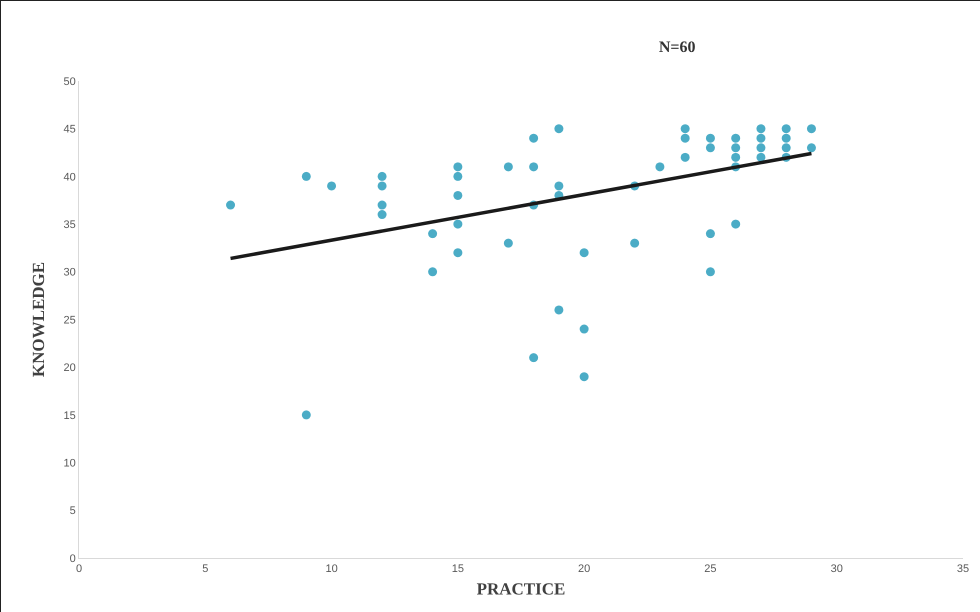 This screenshot has width=980, height=612. I want to click on y-tick-label: 20, so click(70, 368).